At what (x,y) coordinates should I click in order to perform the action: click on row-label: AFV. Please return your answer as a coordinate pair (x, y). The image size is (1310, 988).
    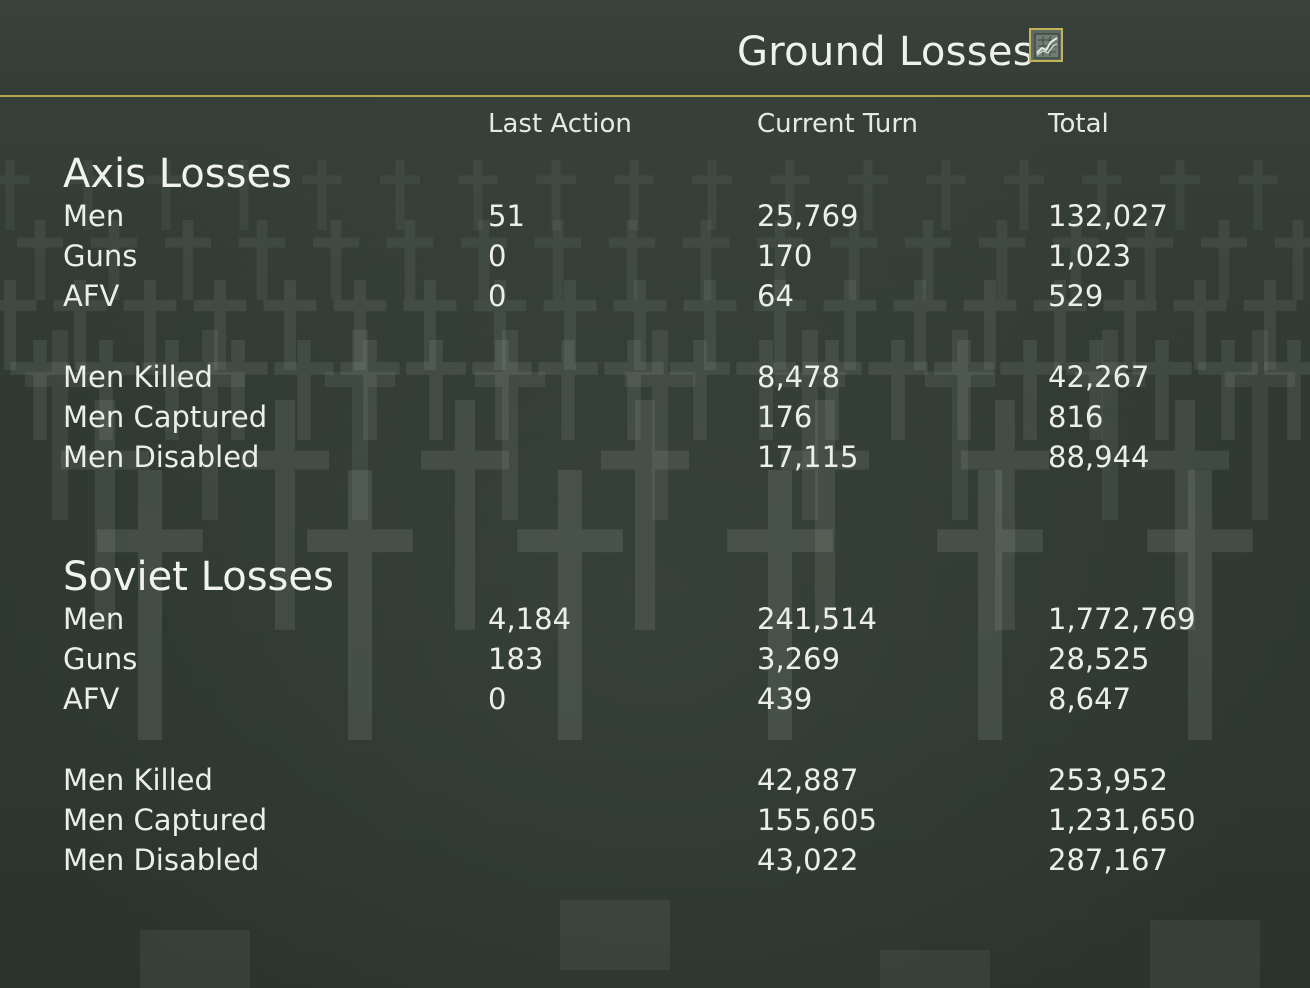
    Looking at the image, I should click on (91, 699).